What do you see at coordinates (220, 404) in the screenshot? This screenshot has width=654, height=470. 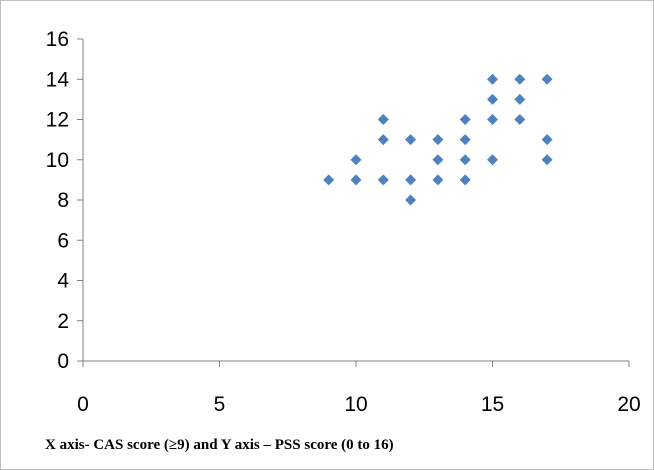 I see `x-tick-label: 5` at bounding box center [220, 404].